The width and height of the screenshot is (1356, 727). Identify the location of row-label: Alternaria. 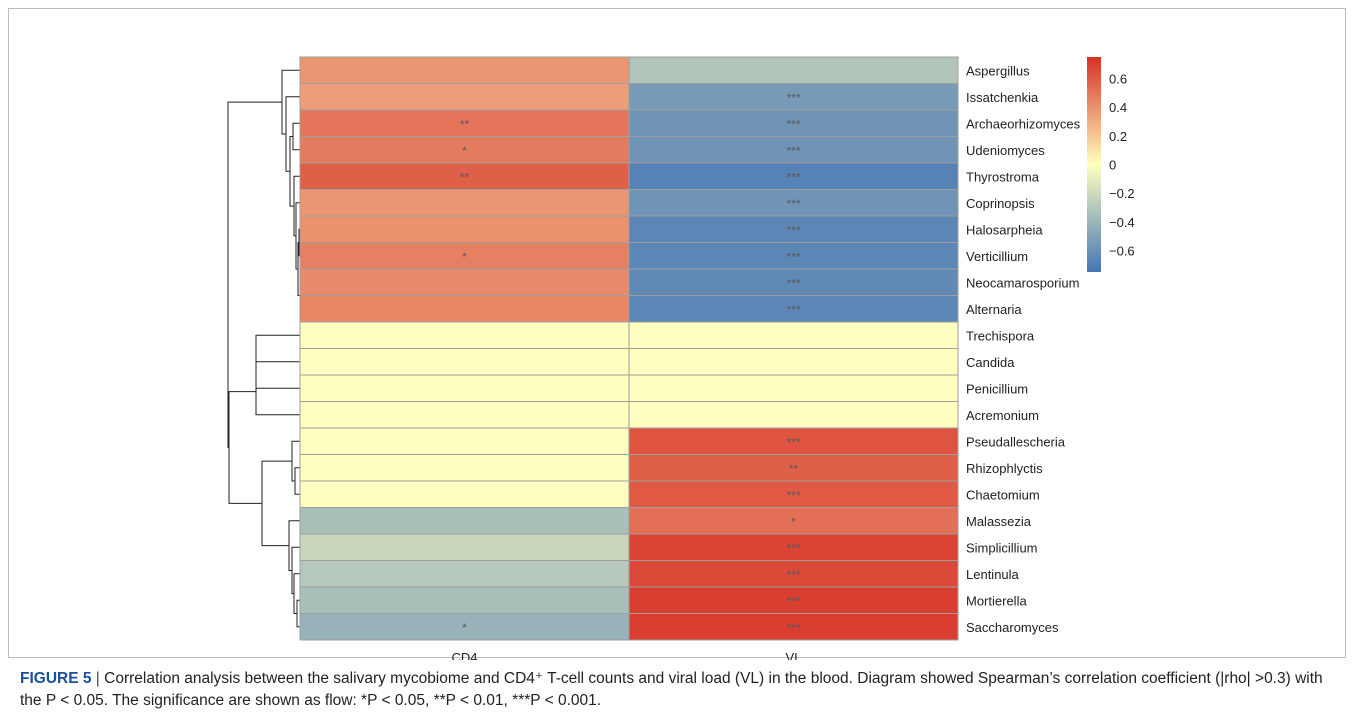
(994, 309).